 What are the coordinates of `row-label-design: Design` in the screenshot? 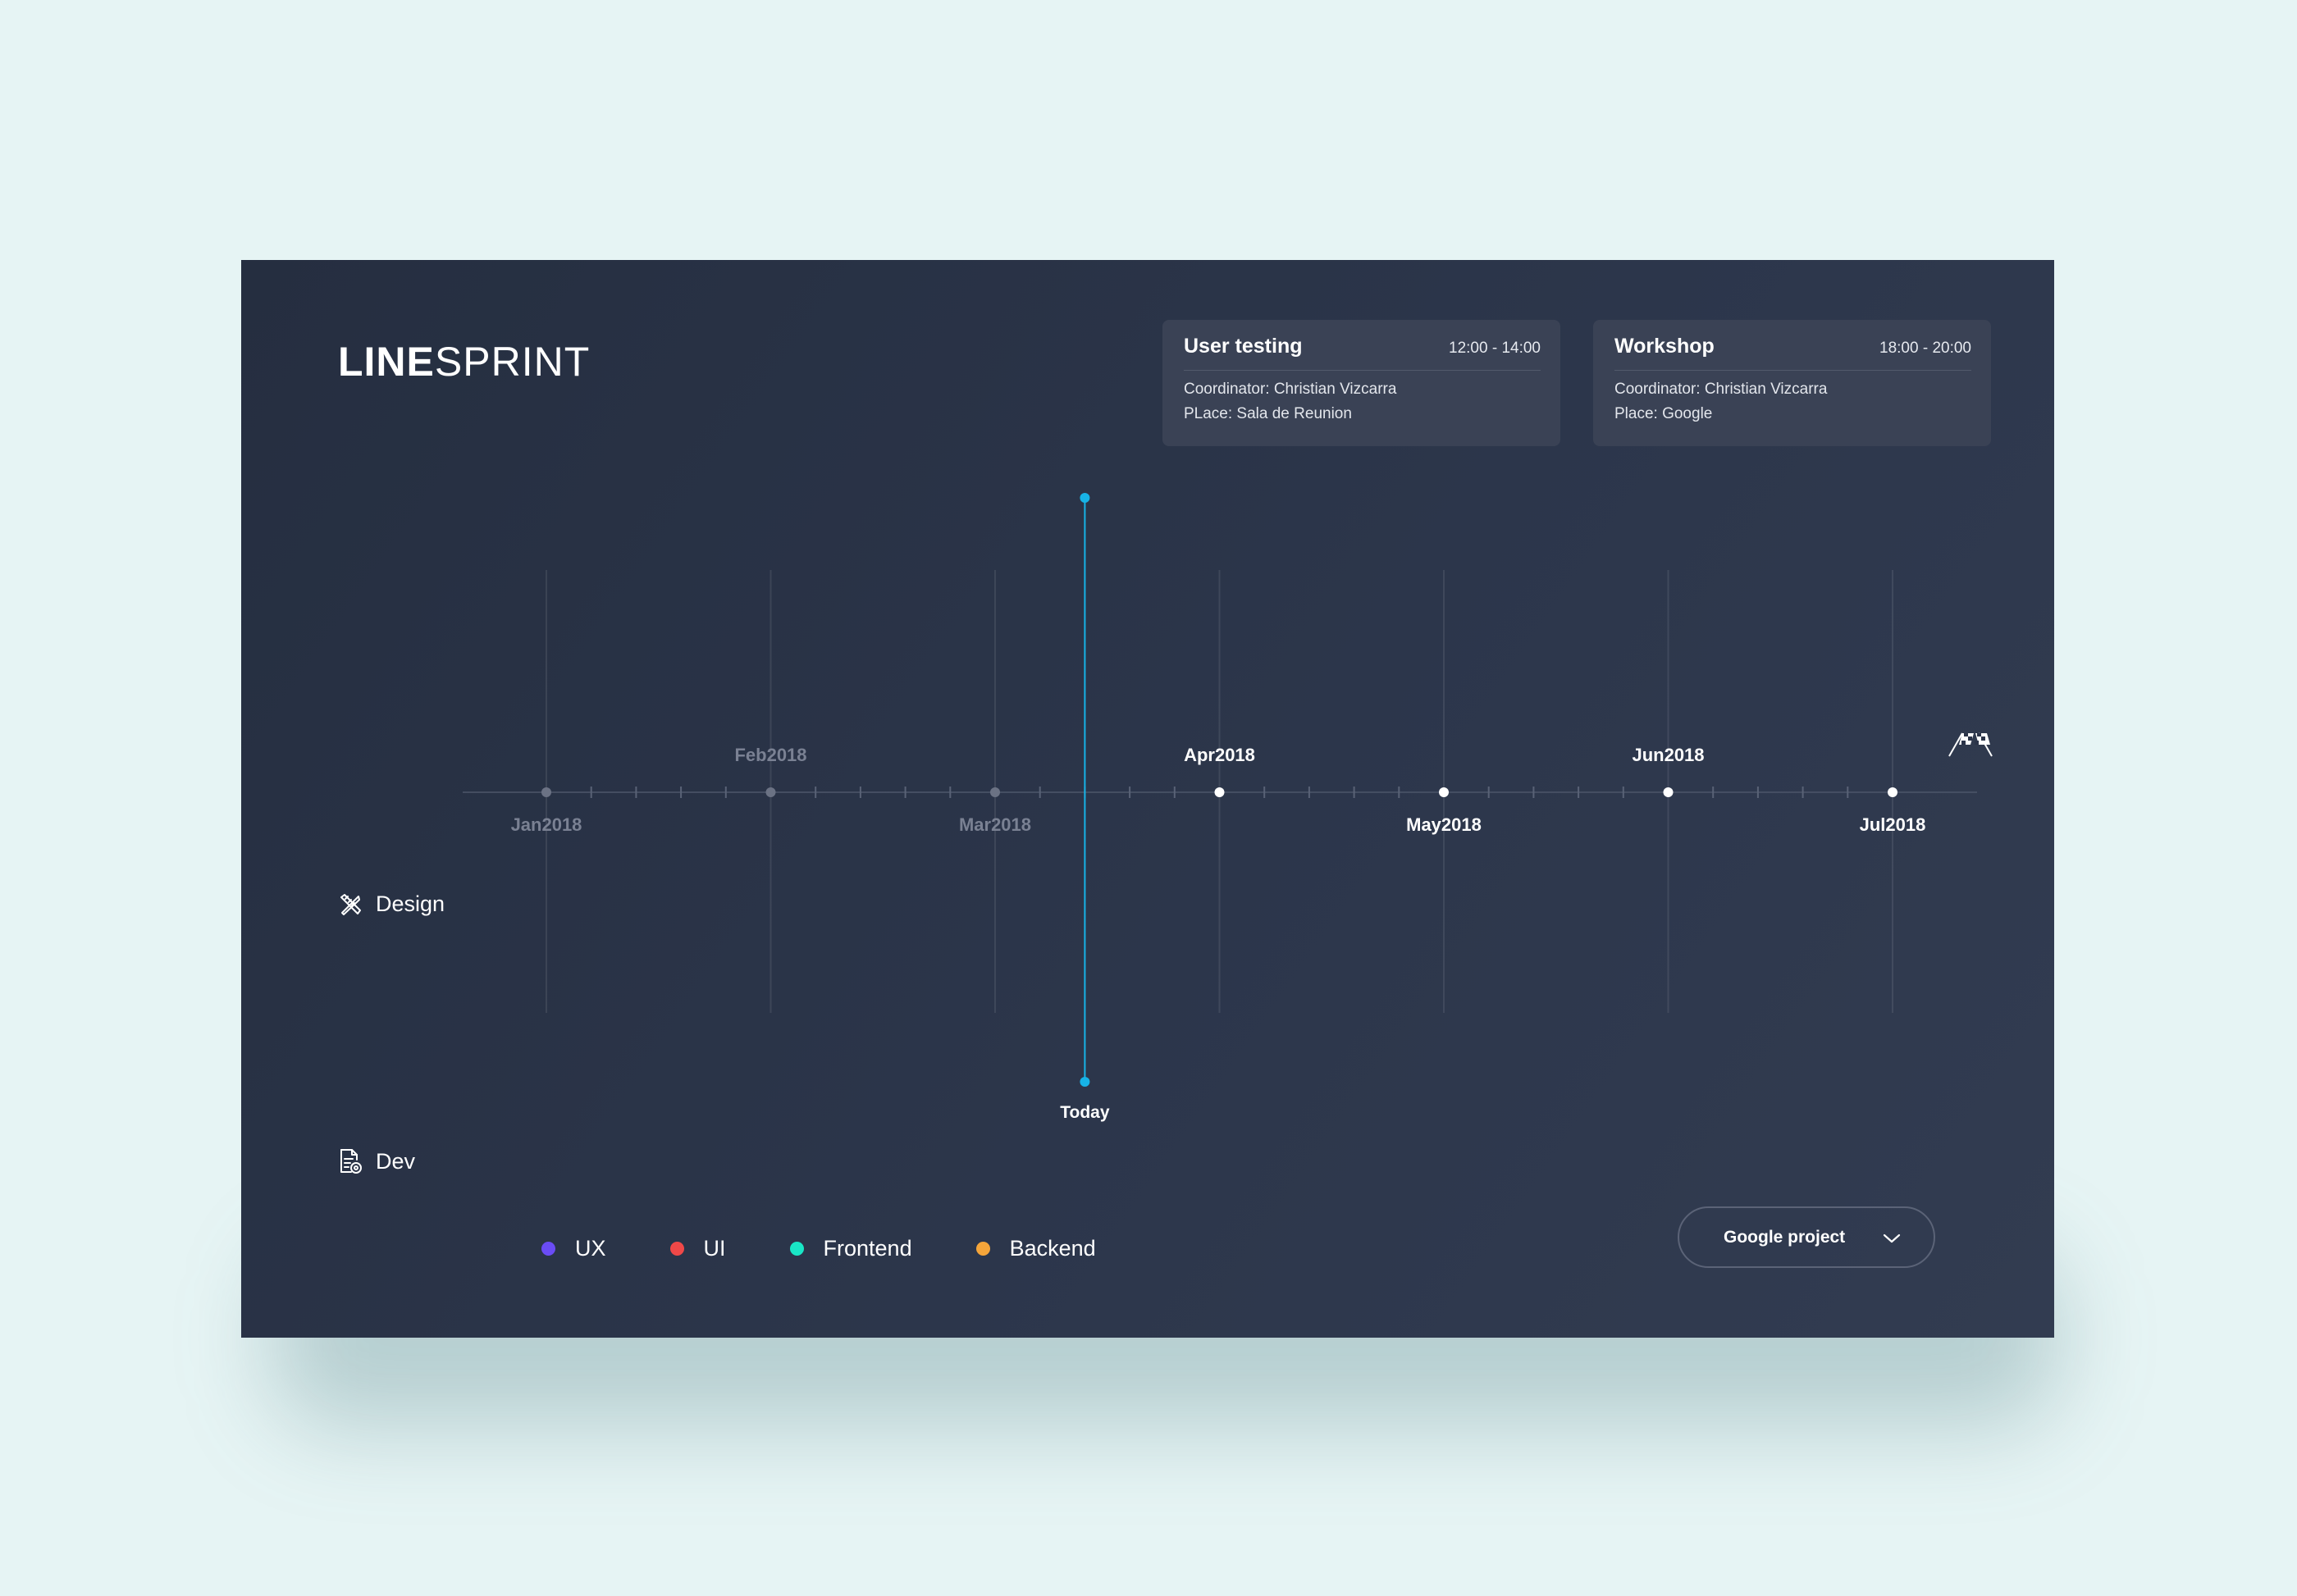 It's located at (391, 904).